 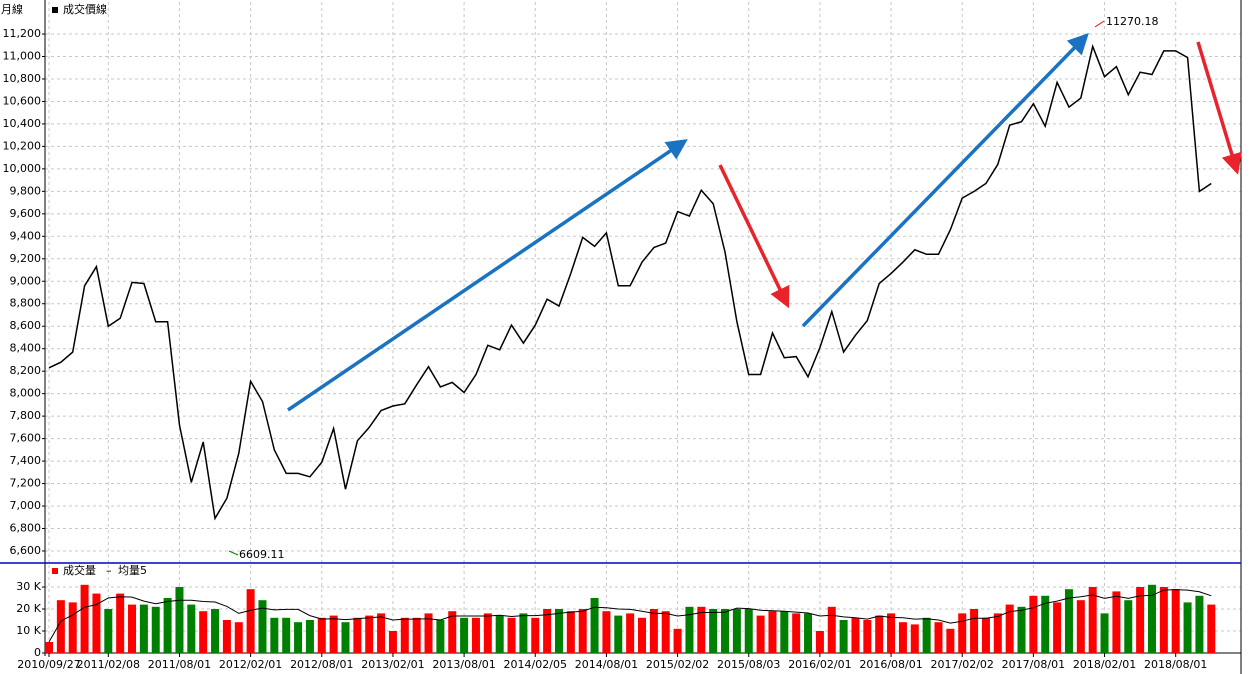 I want to click on x-tick-label: 2010/09/27, so click(x=48, y=664).